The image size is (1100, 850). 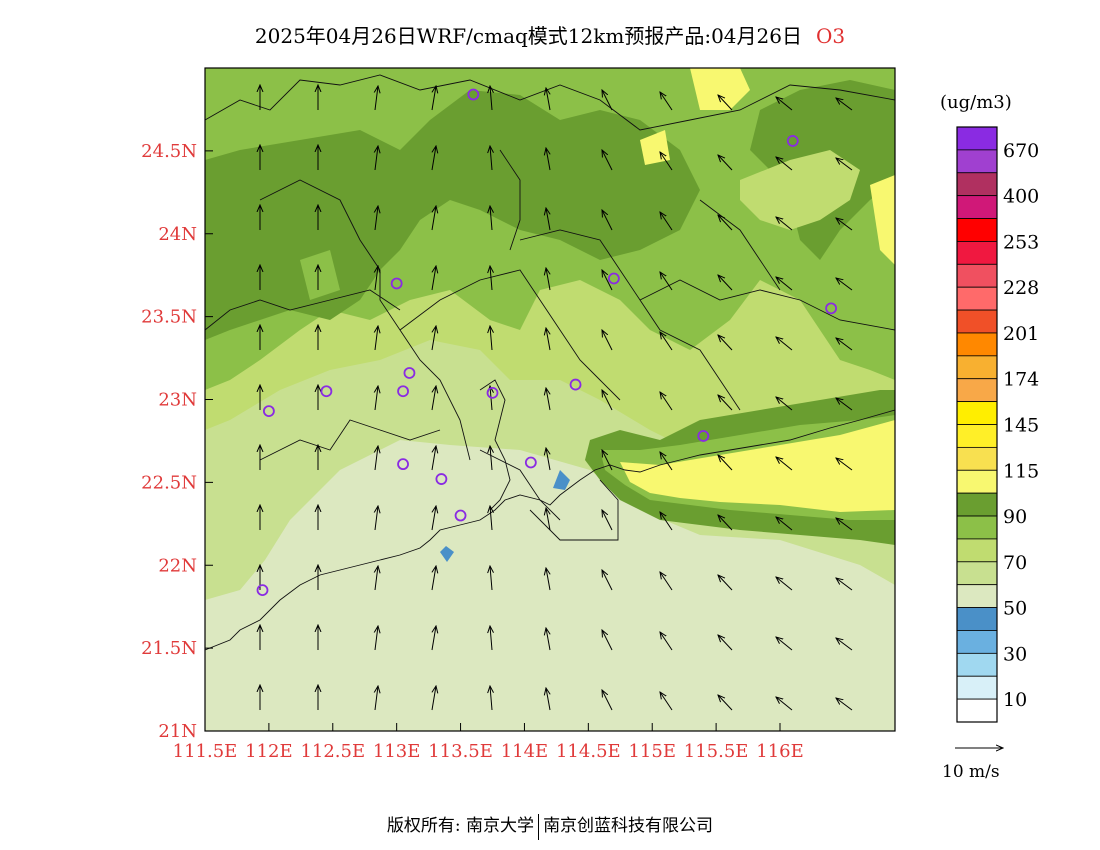 What do you see at coordinates (169, 317) in the screenshot?
I see `y-tick-label: 23.5N` at bounding box center [169, 317].